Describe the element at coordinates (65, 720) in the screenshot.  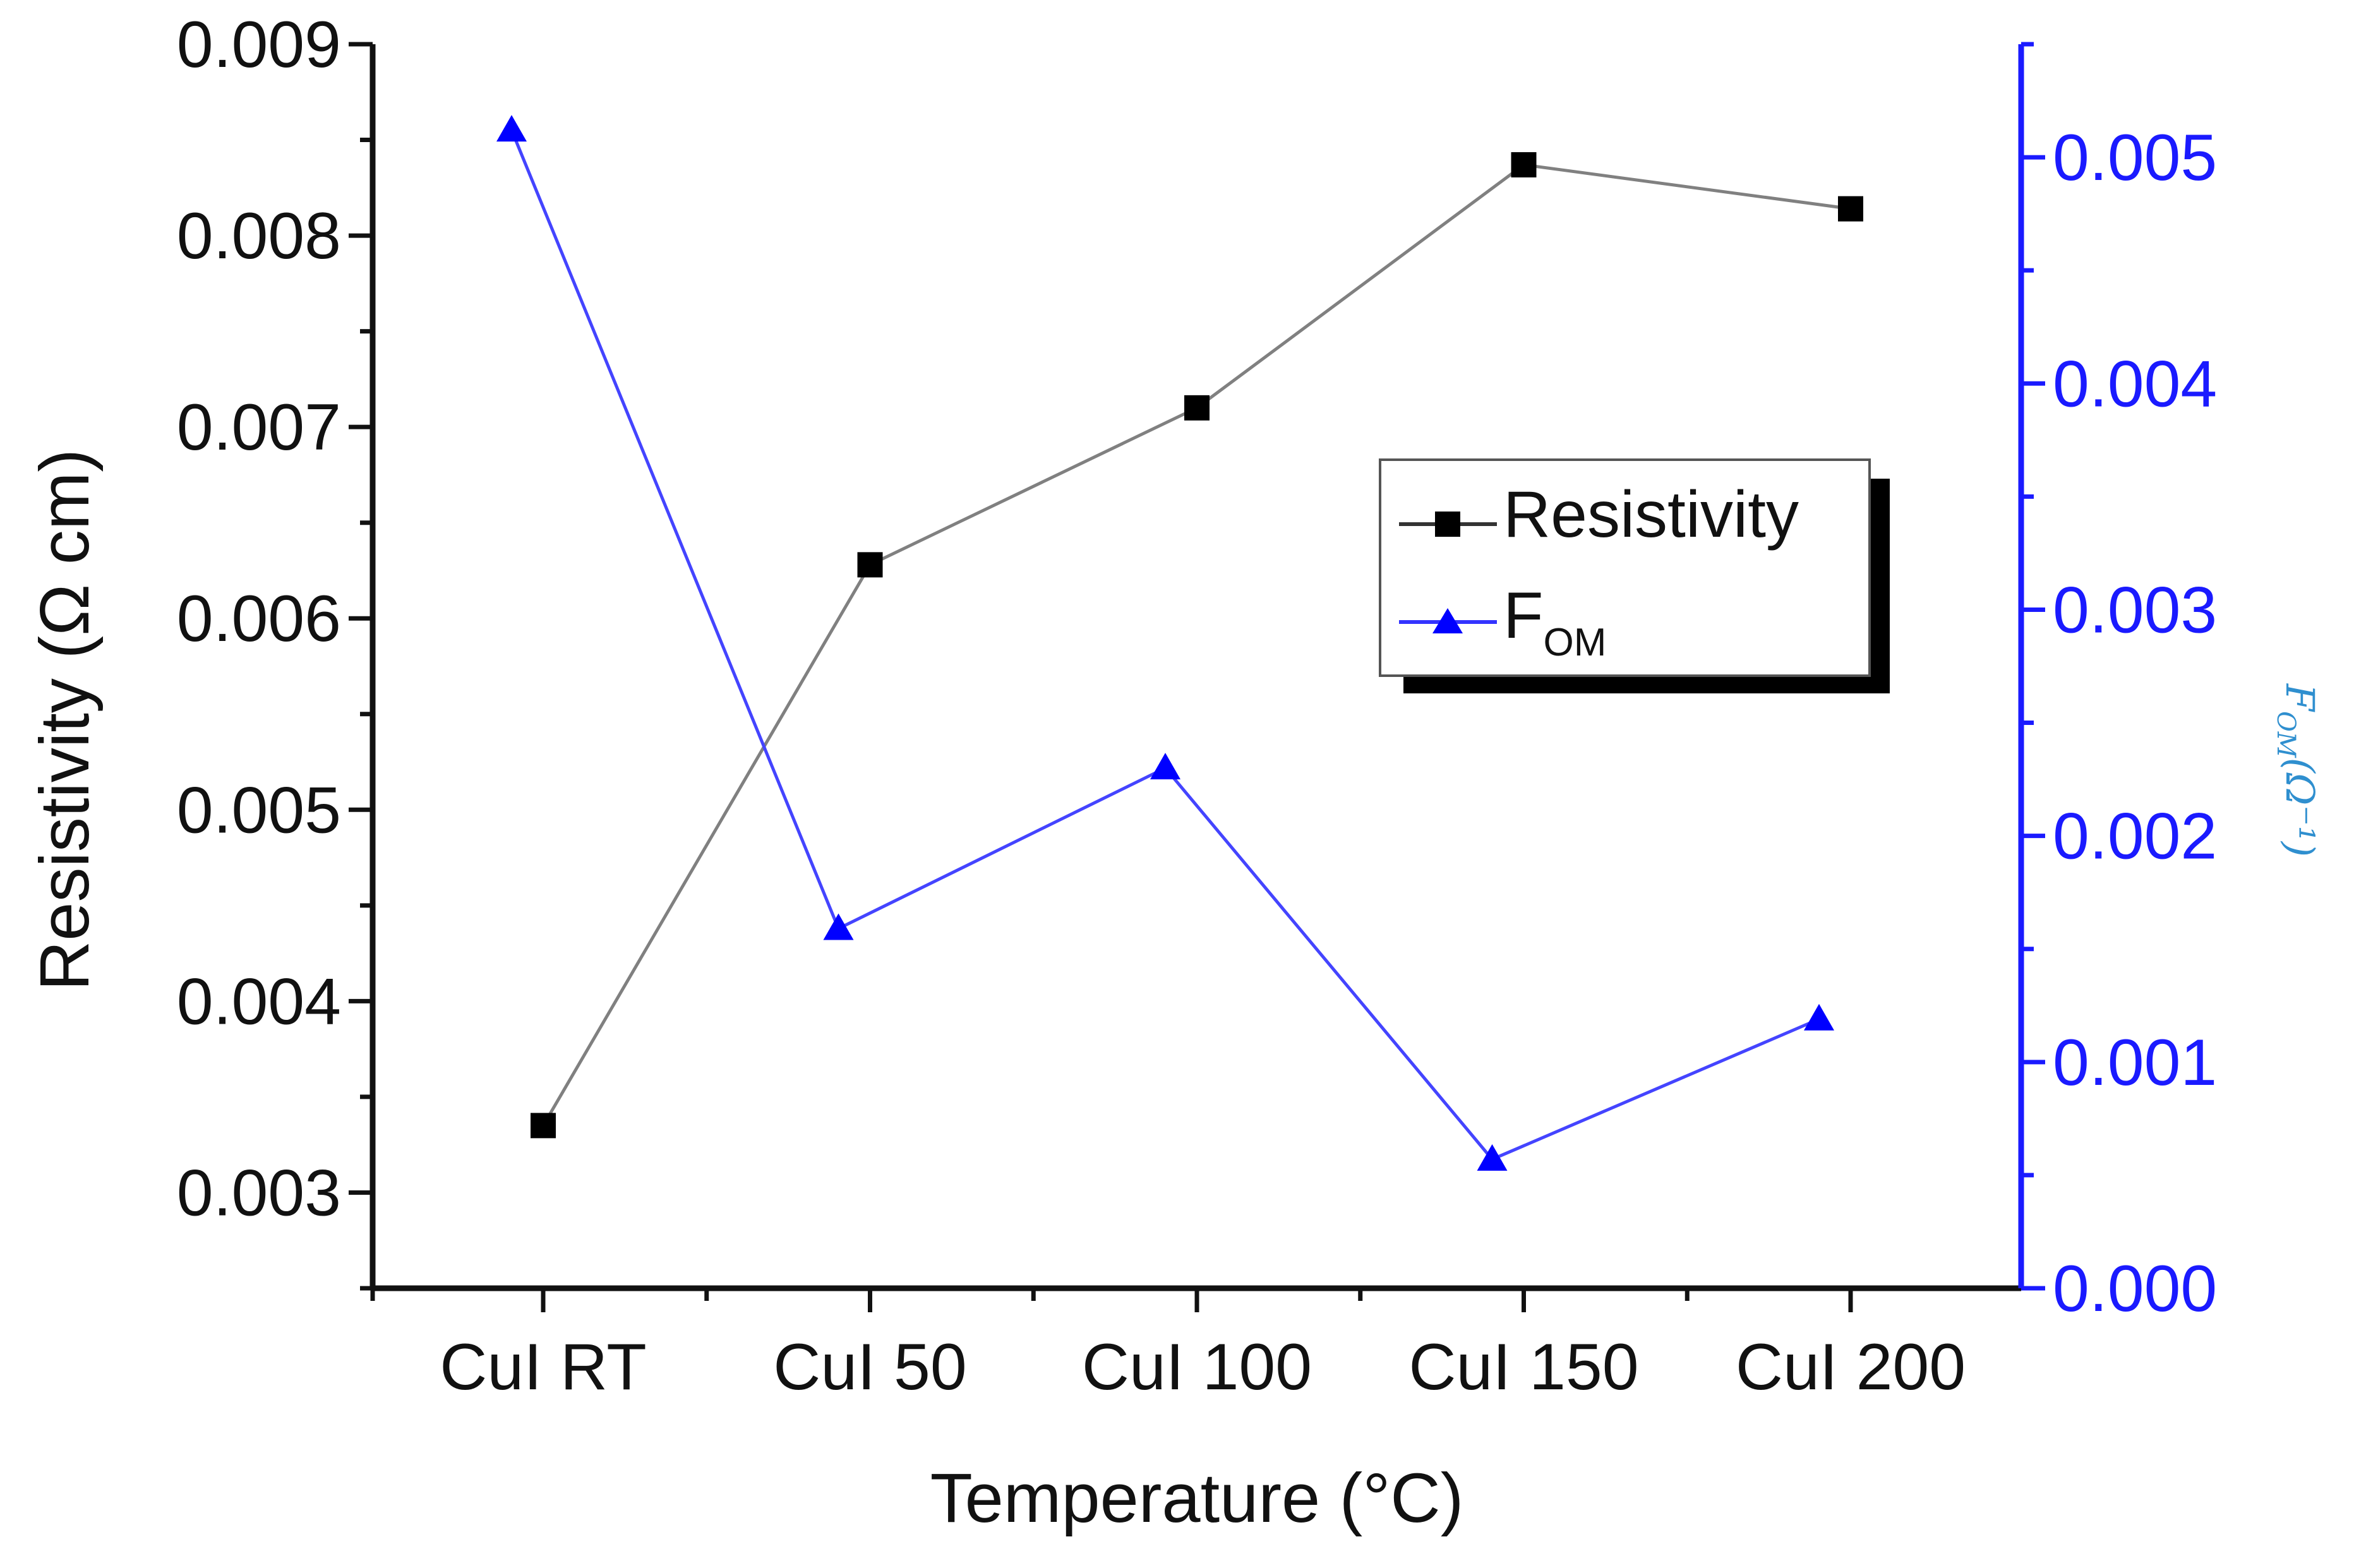
I see `y-axis-title: Resistivity (Ω cm)` at that location.